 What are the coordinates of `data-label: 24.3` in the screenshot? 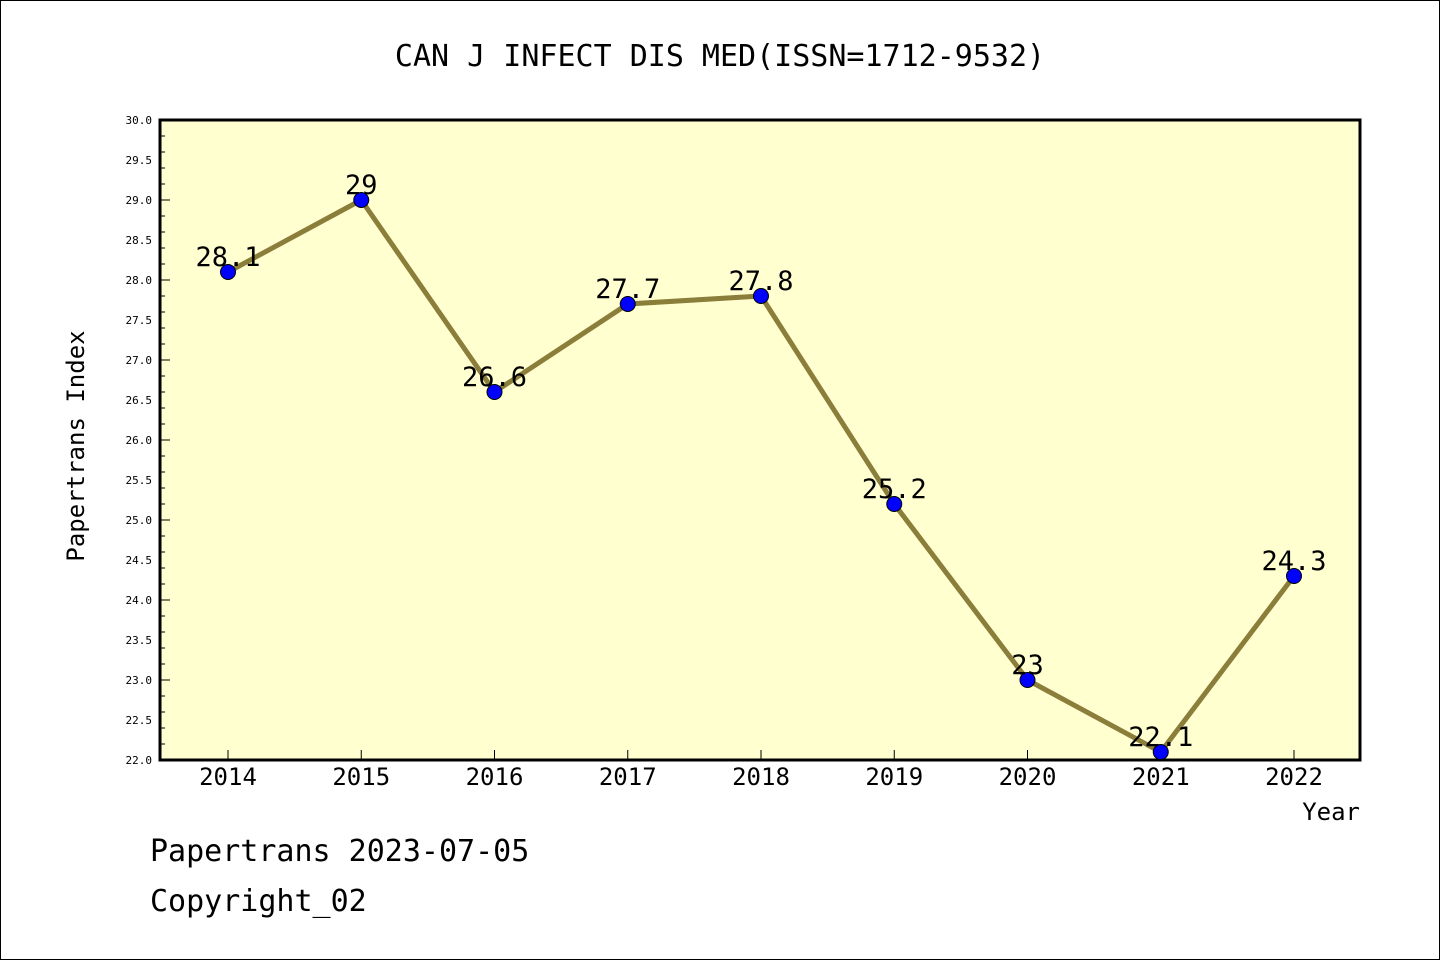 It's located at (1293, 561).